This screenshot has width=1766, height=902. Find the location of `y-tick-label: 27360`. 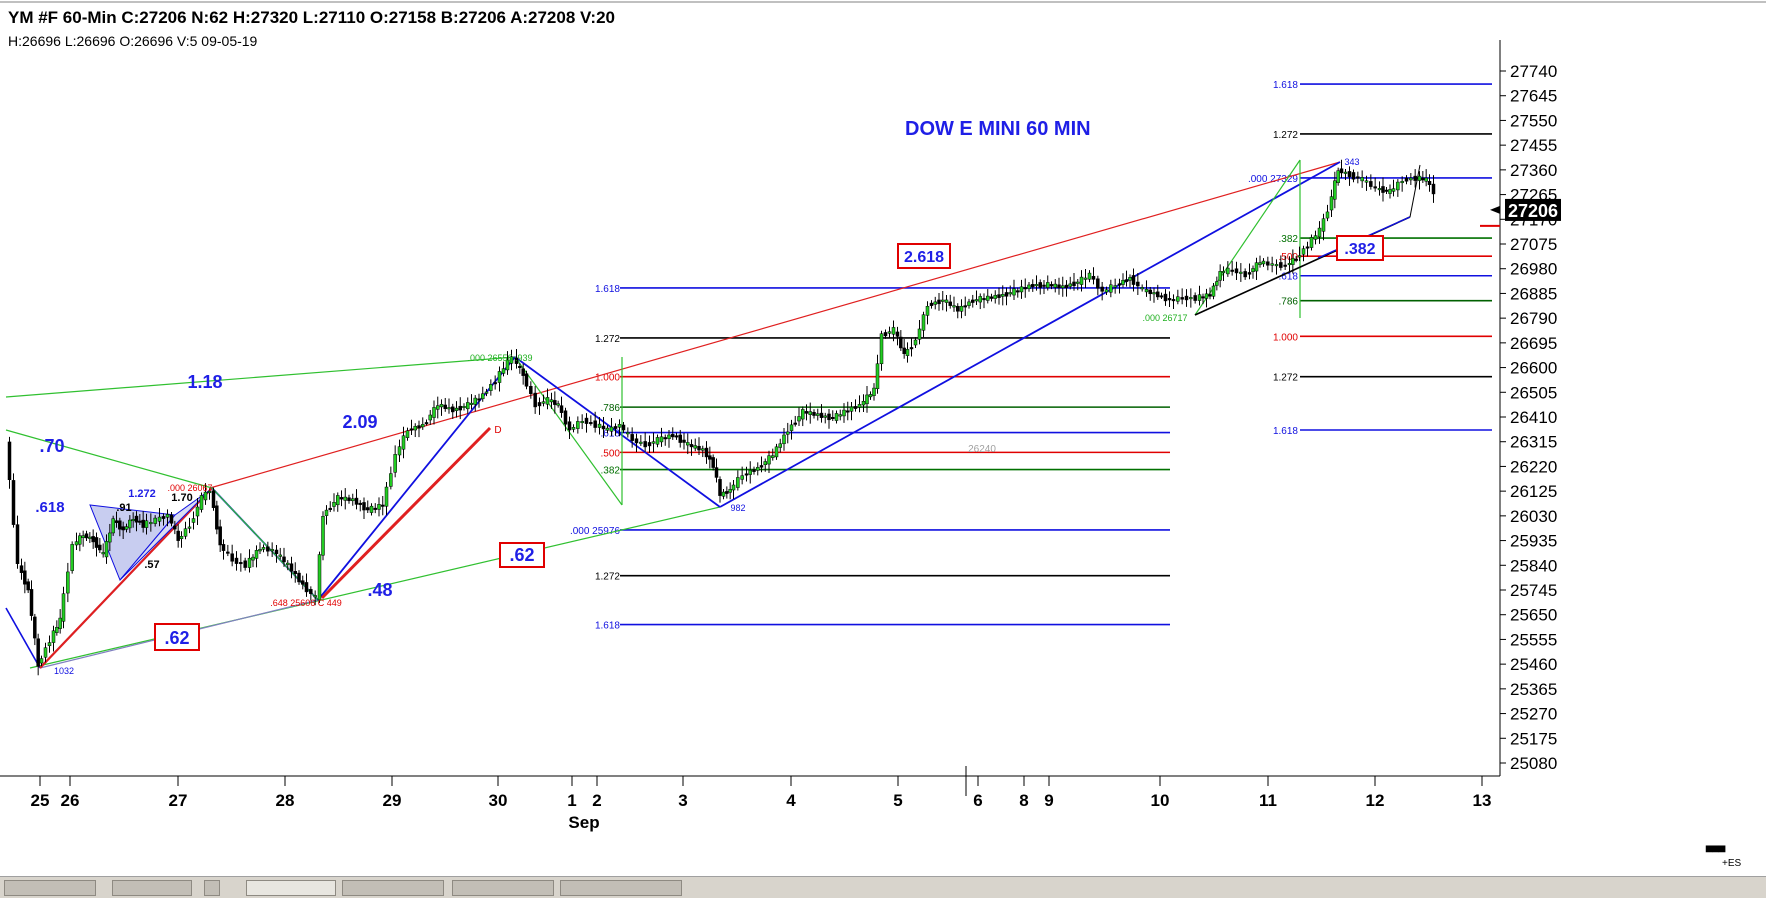

y-tick-label: 27360 is located at coordinates (1533, 170).